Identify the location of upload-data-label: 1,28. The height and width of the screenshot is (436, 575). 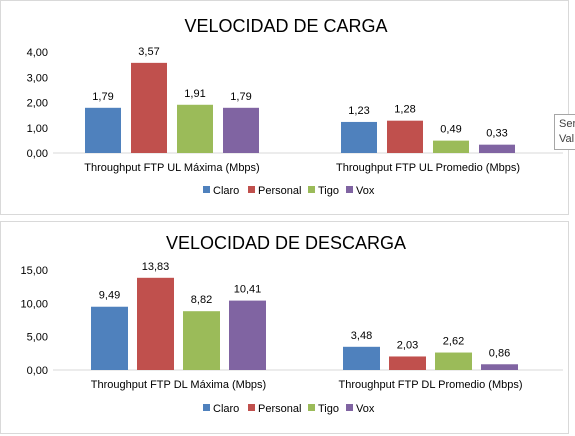
(404, 110).